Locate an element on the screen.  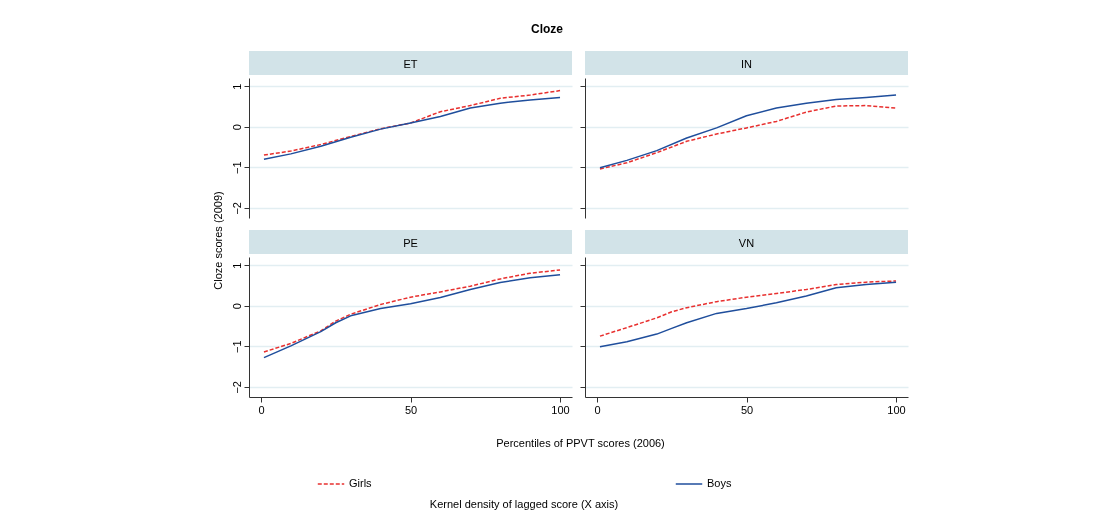
chart-title: PE is located at coordinates (410, 243).